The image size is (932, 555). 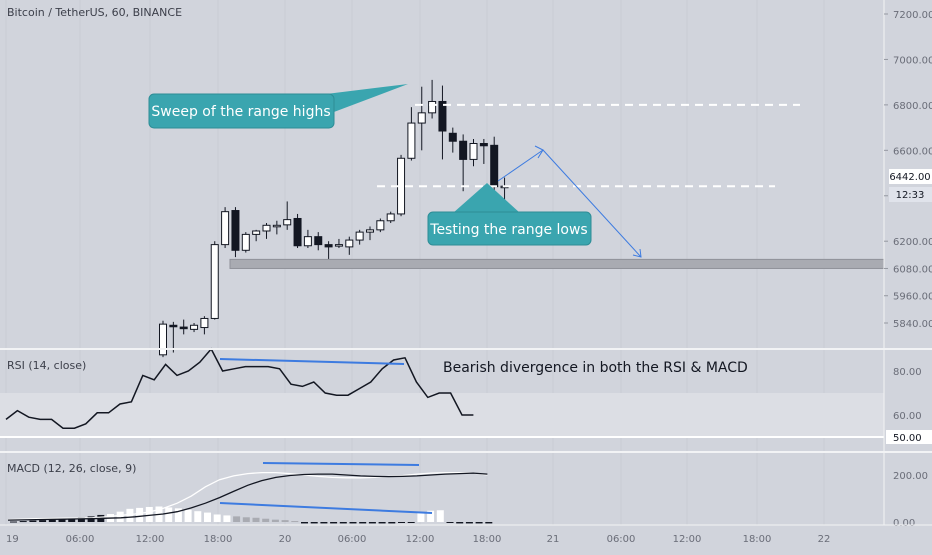 I want to click on rsi-tick-label: 50.00, so click(x=907, y=438).